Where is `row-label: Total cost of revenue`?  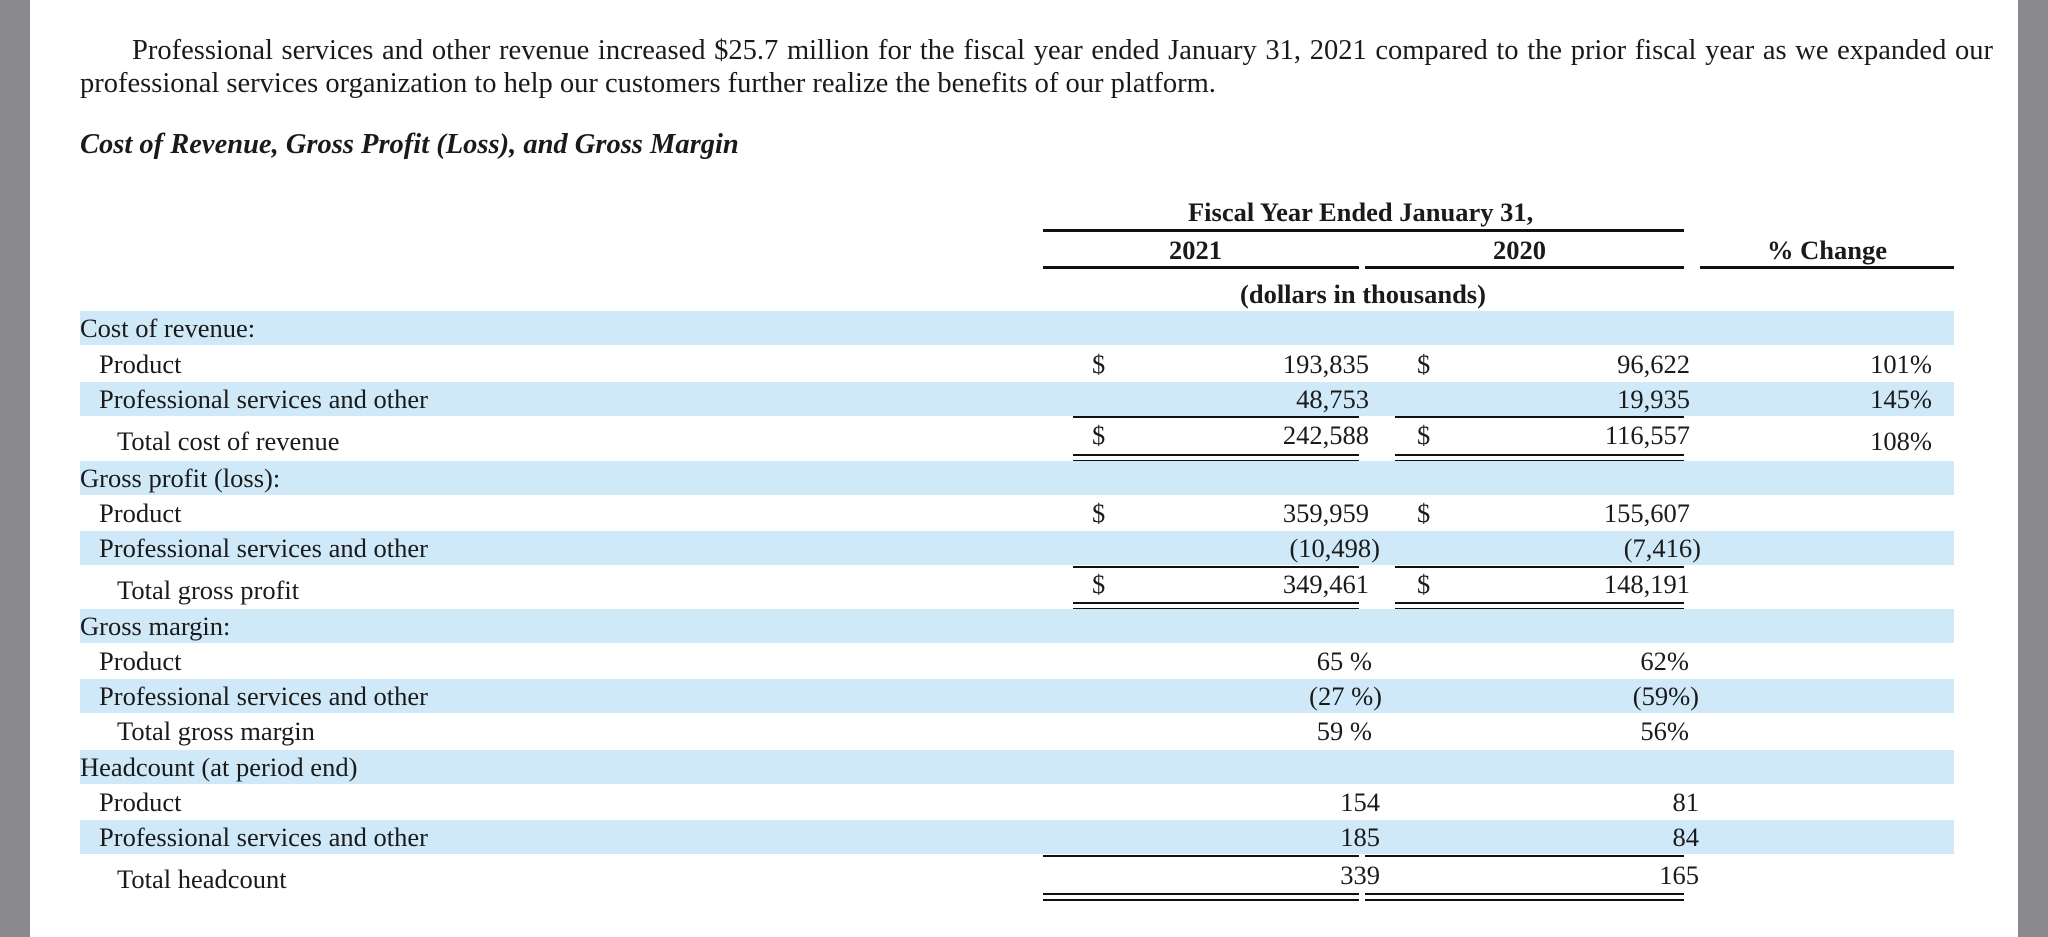
row-label: Total cost of revenue is located at coordinates (228, 441).